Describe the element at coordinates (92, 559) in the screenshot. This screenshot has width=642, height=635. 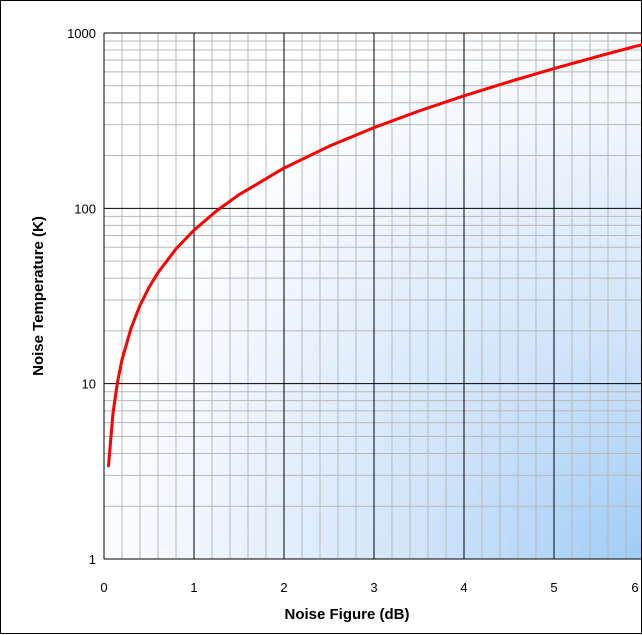
I see `y-tick-label: 1` at that location.